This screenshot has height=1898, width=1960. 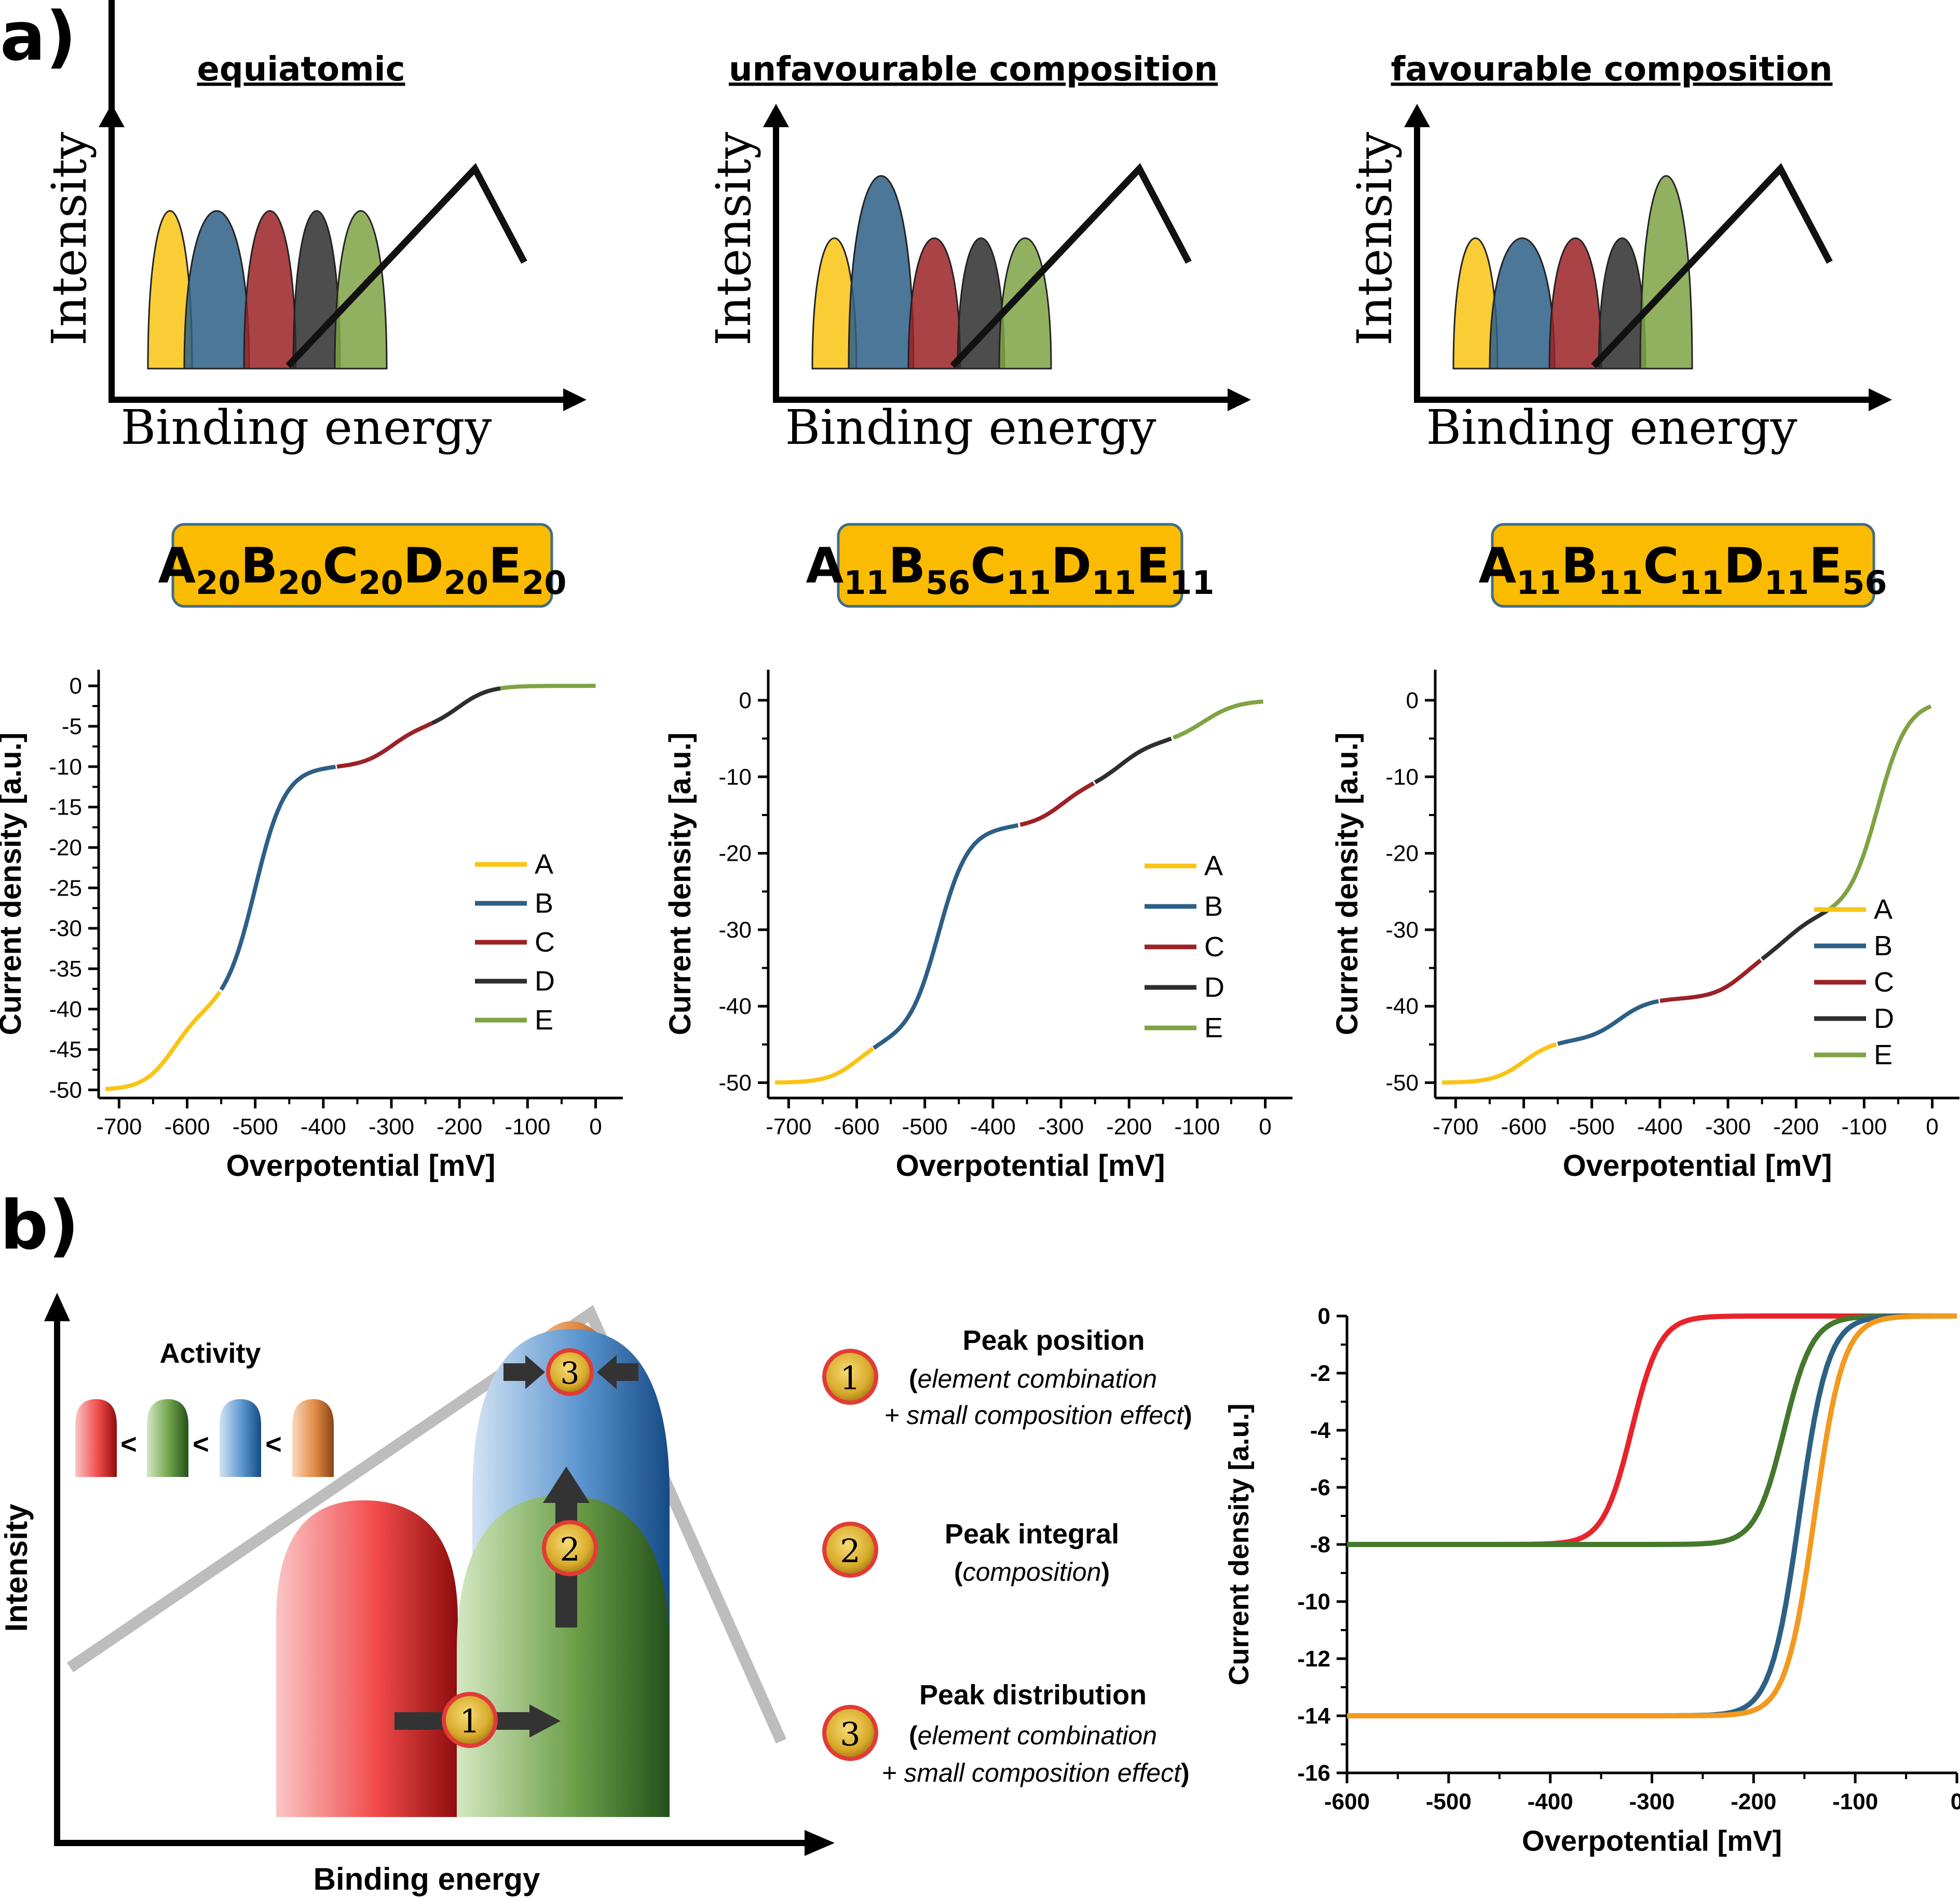 I want to click on legend-line-2: + small composition effect), so click(x=1035, y=1772).